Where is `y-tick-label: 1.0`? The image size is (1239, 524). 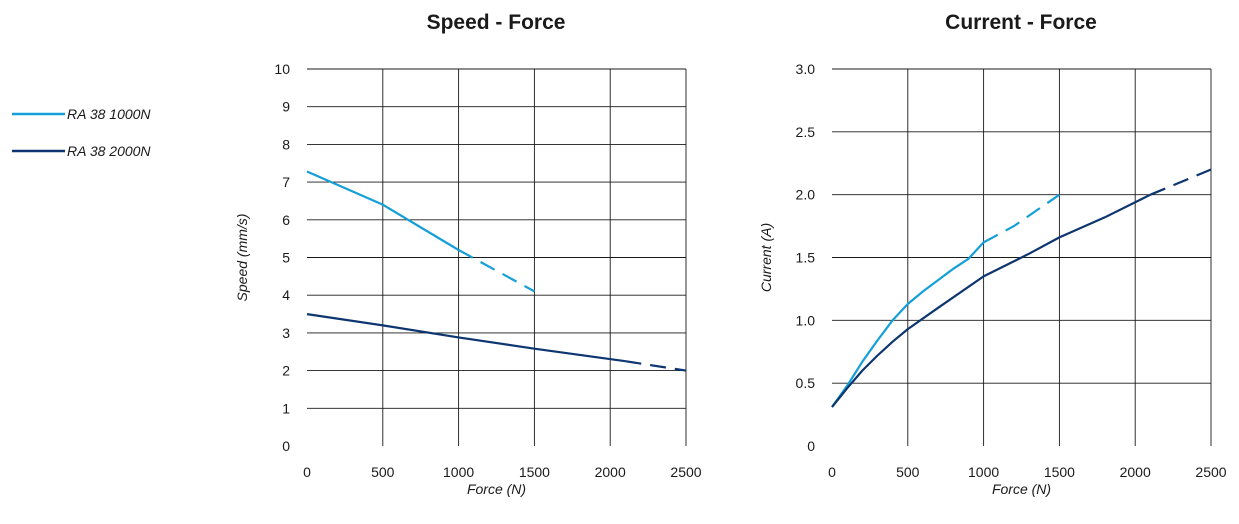
y-tick-label: 1.0 is located at coordinates (806, 320).